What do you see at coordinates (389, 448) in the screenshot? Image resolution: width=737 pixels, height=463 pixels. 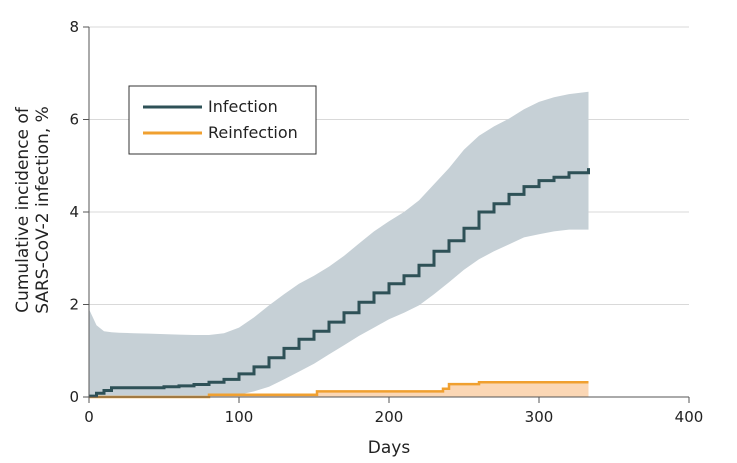 I see `x-axis-title: Days` at bounding box center [389, 448].